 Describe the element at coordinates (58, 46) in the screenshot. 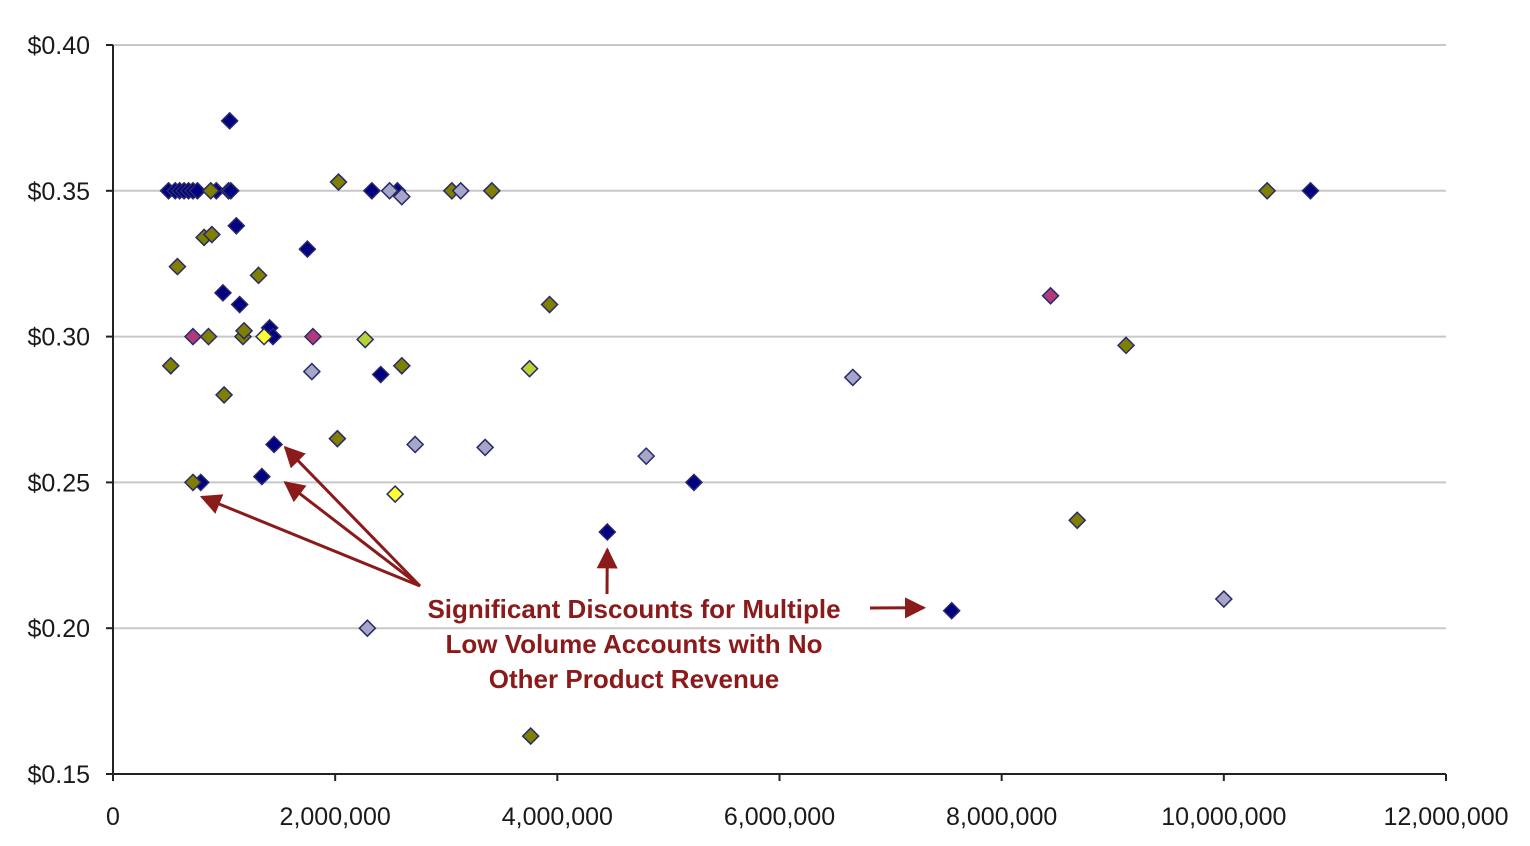

I see `y-tick-label: $0.40` at that location.